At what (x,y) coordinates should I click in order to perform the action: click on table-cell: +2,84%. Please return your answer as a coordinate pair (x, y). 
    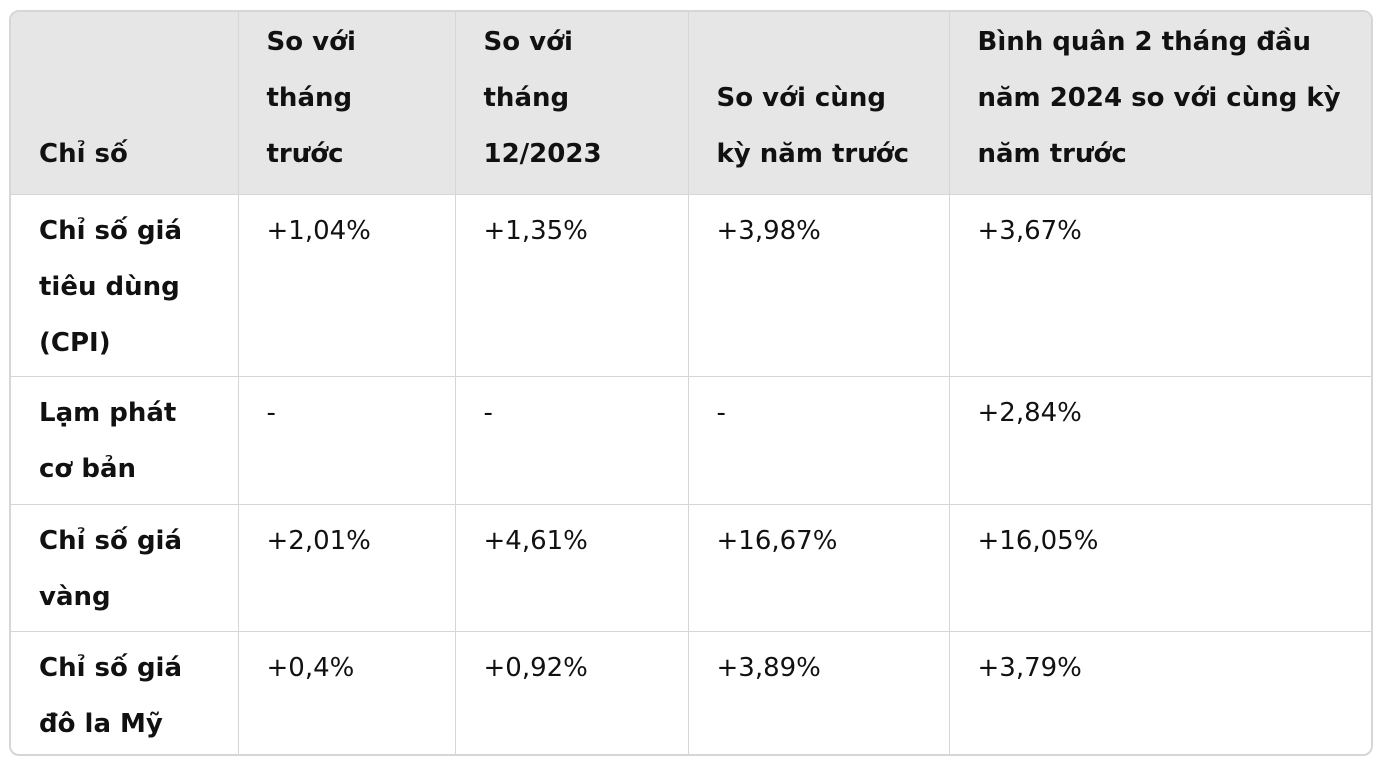
    Looking at the image, I should click on (1160, 440).